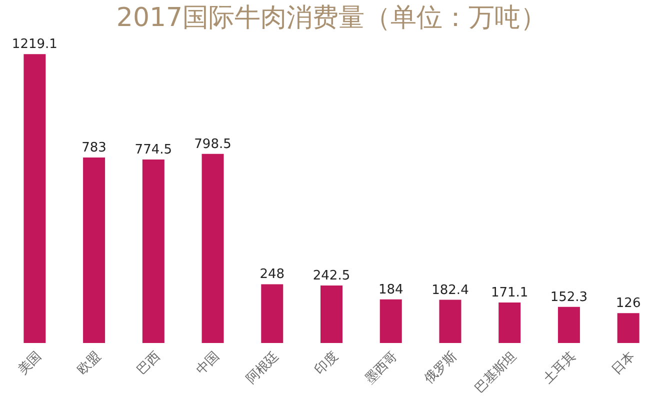  Describe the element at coordinates (89, 363) in the screenshot. I see `x-tick-label: 欧盟` at that location.